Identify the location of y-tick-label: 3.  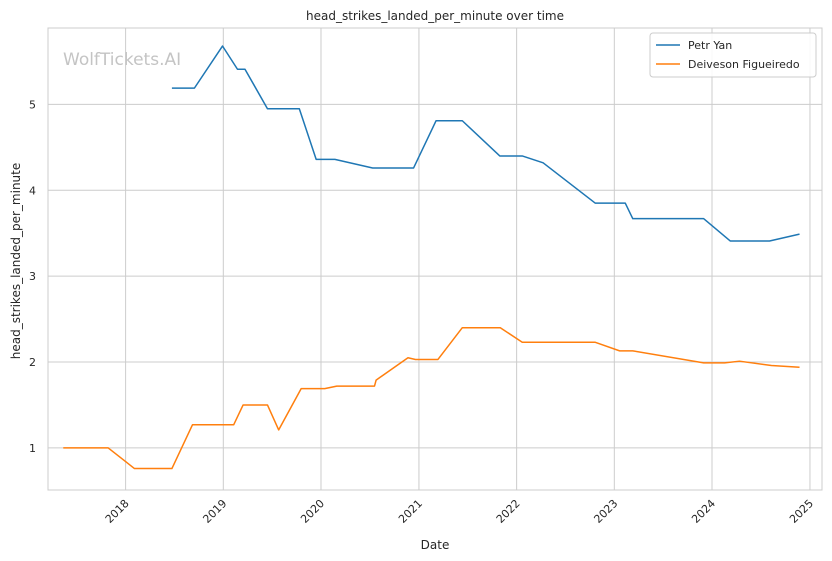
(32, 276).